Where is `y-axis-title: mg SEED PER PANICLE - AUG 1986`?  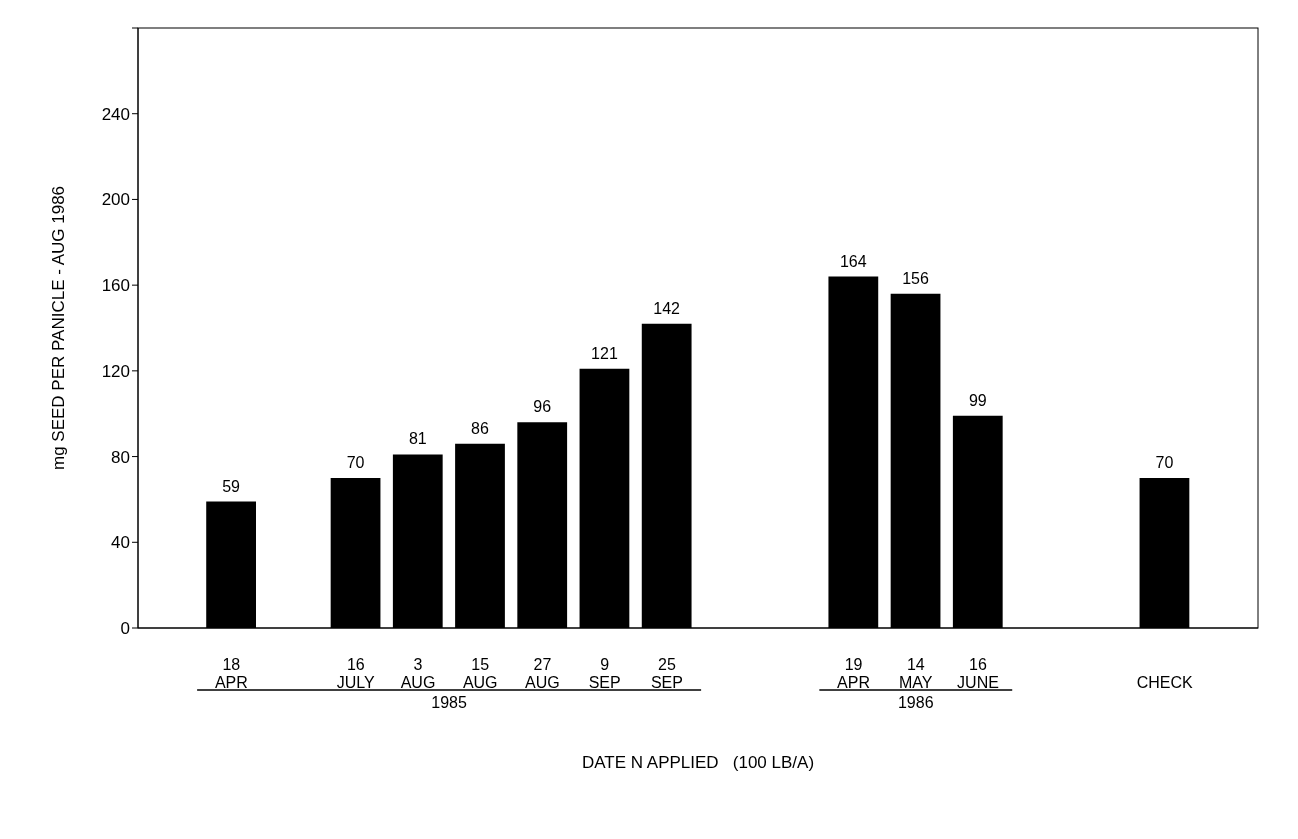 y-axis-title: mg SEED PER PANICLE - AUG 1986 is located at coordinates (59, 328).